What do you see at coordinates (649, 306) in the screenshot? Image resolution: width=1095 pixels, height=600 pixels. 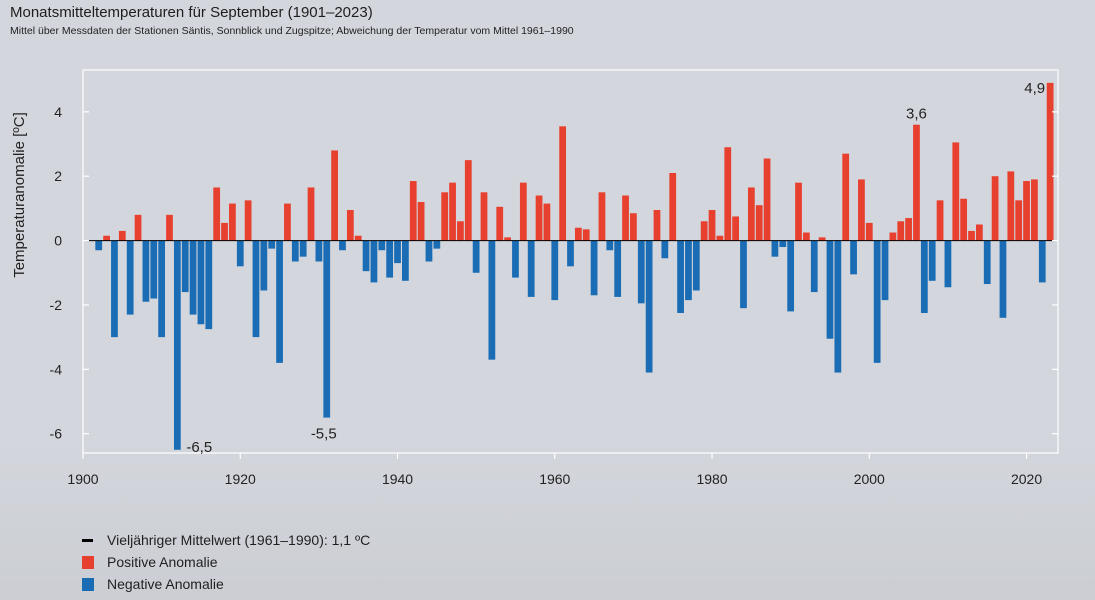 I see `bar-1972` at bounding box center [649, 306].